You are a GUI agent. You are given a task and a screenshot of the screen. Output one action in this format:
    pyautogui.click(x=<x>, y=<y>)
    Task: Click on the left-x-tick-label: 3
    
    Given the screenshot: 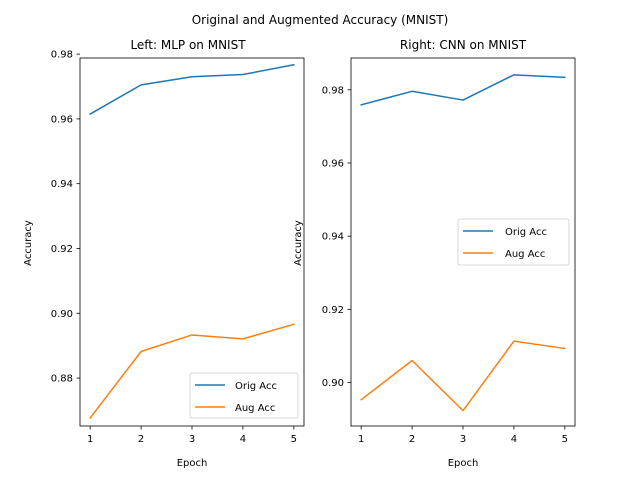 What is the action you would take?
    pyautogui.click(x=192, y=439)
    